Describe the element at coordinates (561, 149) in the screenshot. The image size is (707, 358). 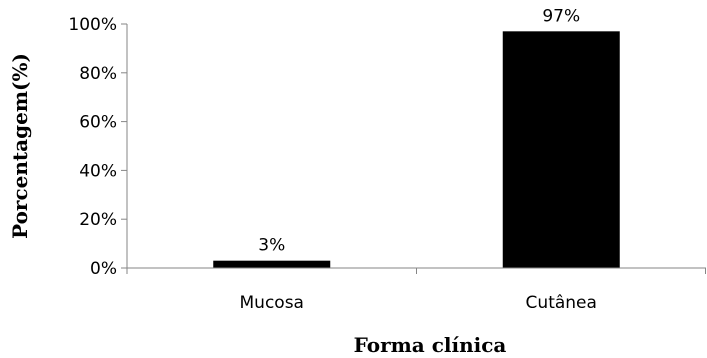
I see `bar-cutanea` at that location.